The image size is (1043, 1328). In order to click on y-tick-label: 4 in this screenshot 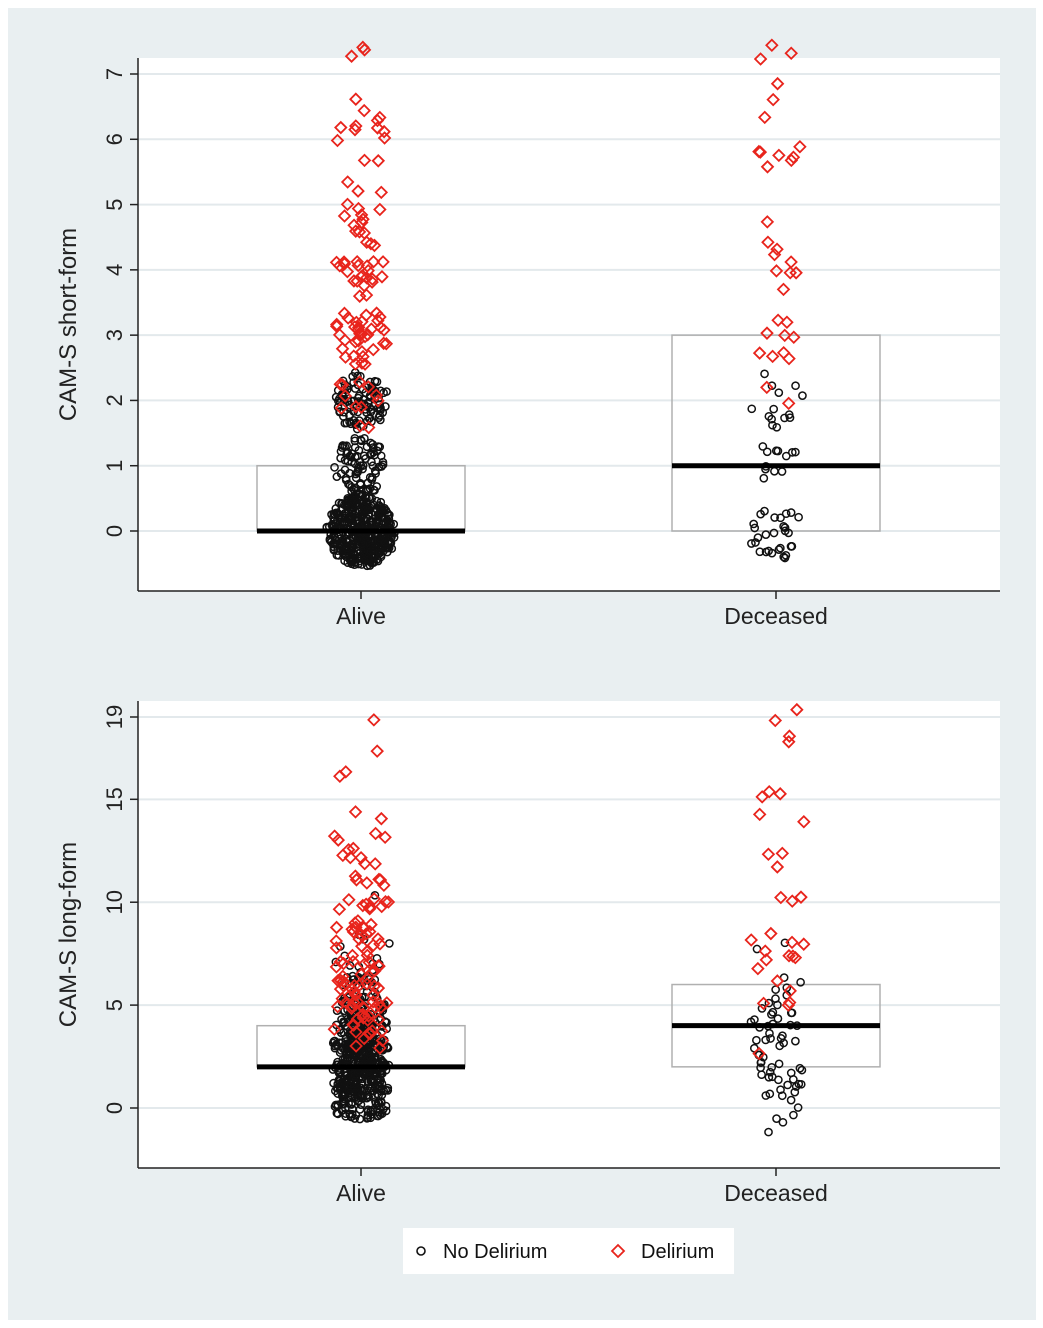, I will do `click(114, 270)`.